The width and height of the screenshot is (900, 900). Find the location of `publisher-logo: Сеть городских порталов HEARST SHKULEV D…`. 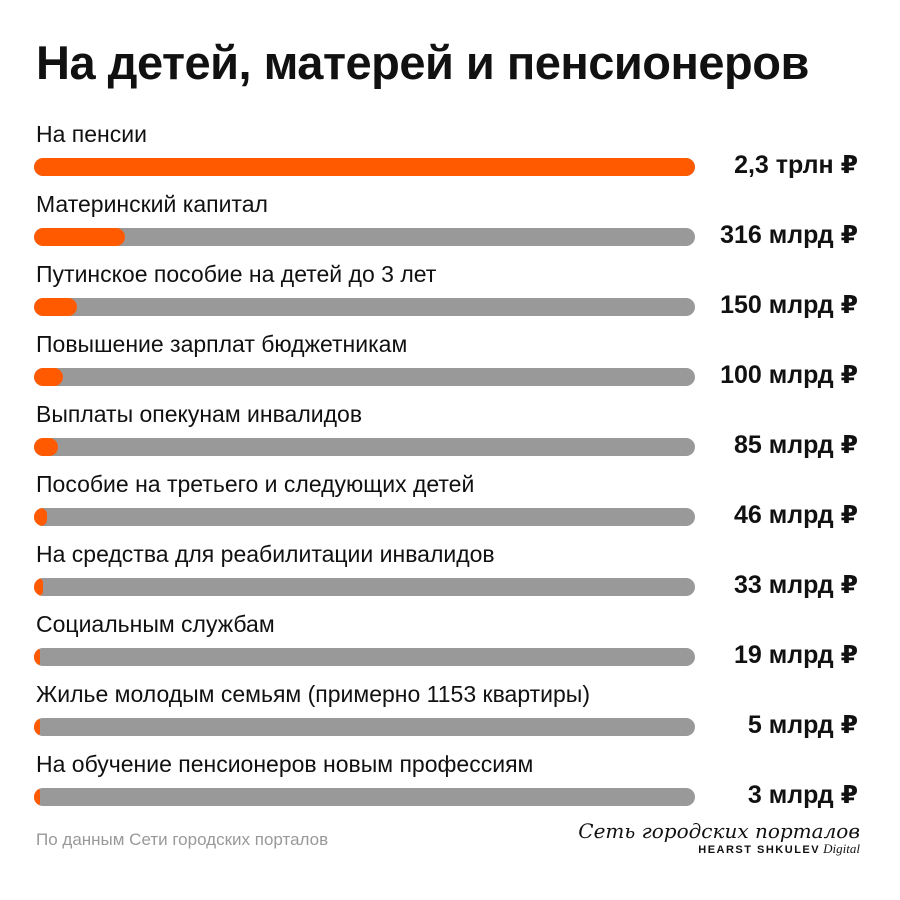

publisher-logo: Сеть городских порталов HEARST SHKULEV D… is located at coordinates (719, 838).